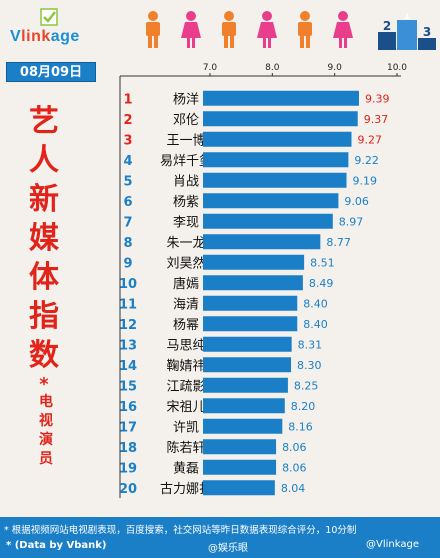  Describe the element at coordinates (128, 284) in the screenshot. I see `rank-label: 10` at that location.